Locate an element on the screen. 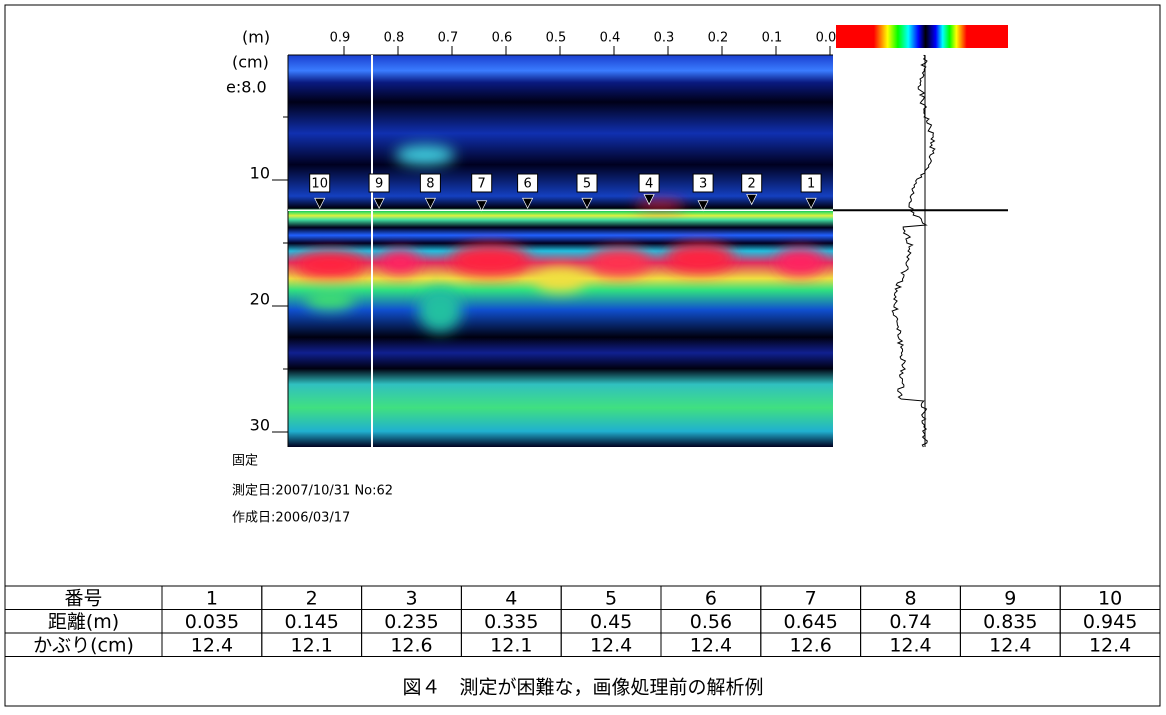  marker-label: 10 is located at coordinates (319, 184).